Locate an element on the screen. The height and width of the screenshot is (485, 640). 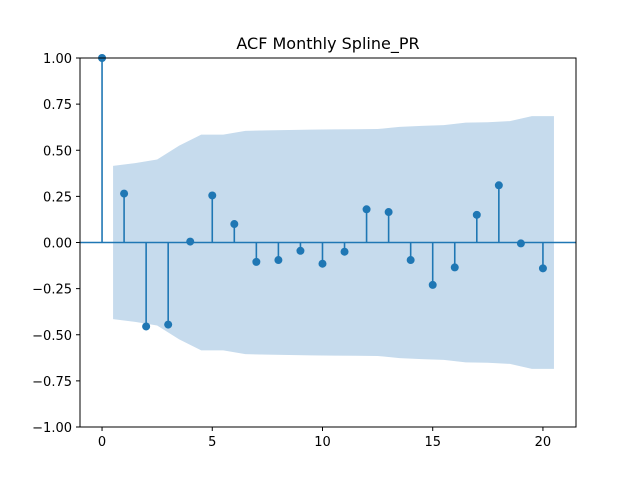
chart-title: ACF Monthly Spline_PR is located at coordinates (327, 44).